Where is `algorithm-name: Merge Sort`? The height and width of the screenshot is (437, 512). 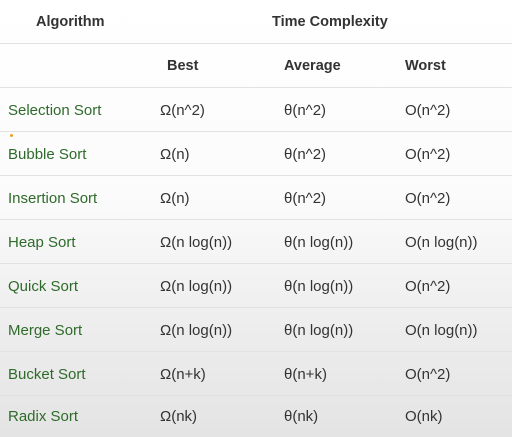 algorithm-name: Merge Sort is located at coordinates (45, 330).